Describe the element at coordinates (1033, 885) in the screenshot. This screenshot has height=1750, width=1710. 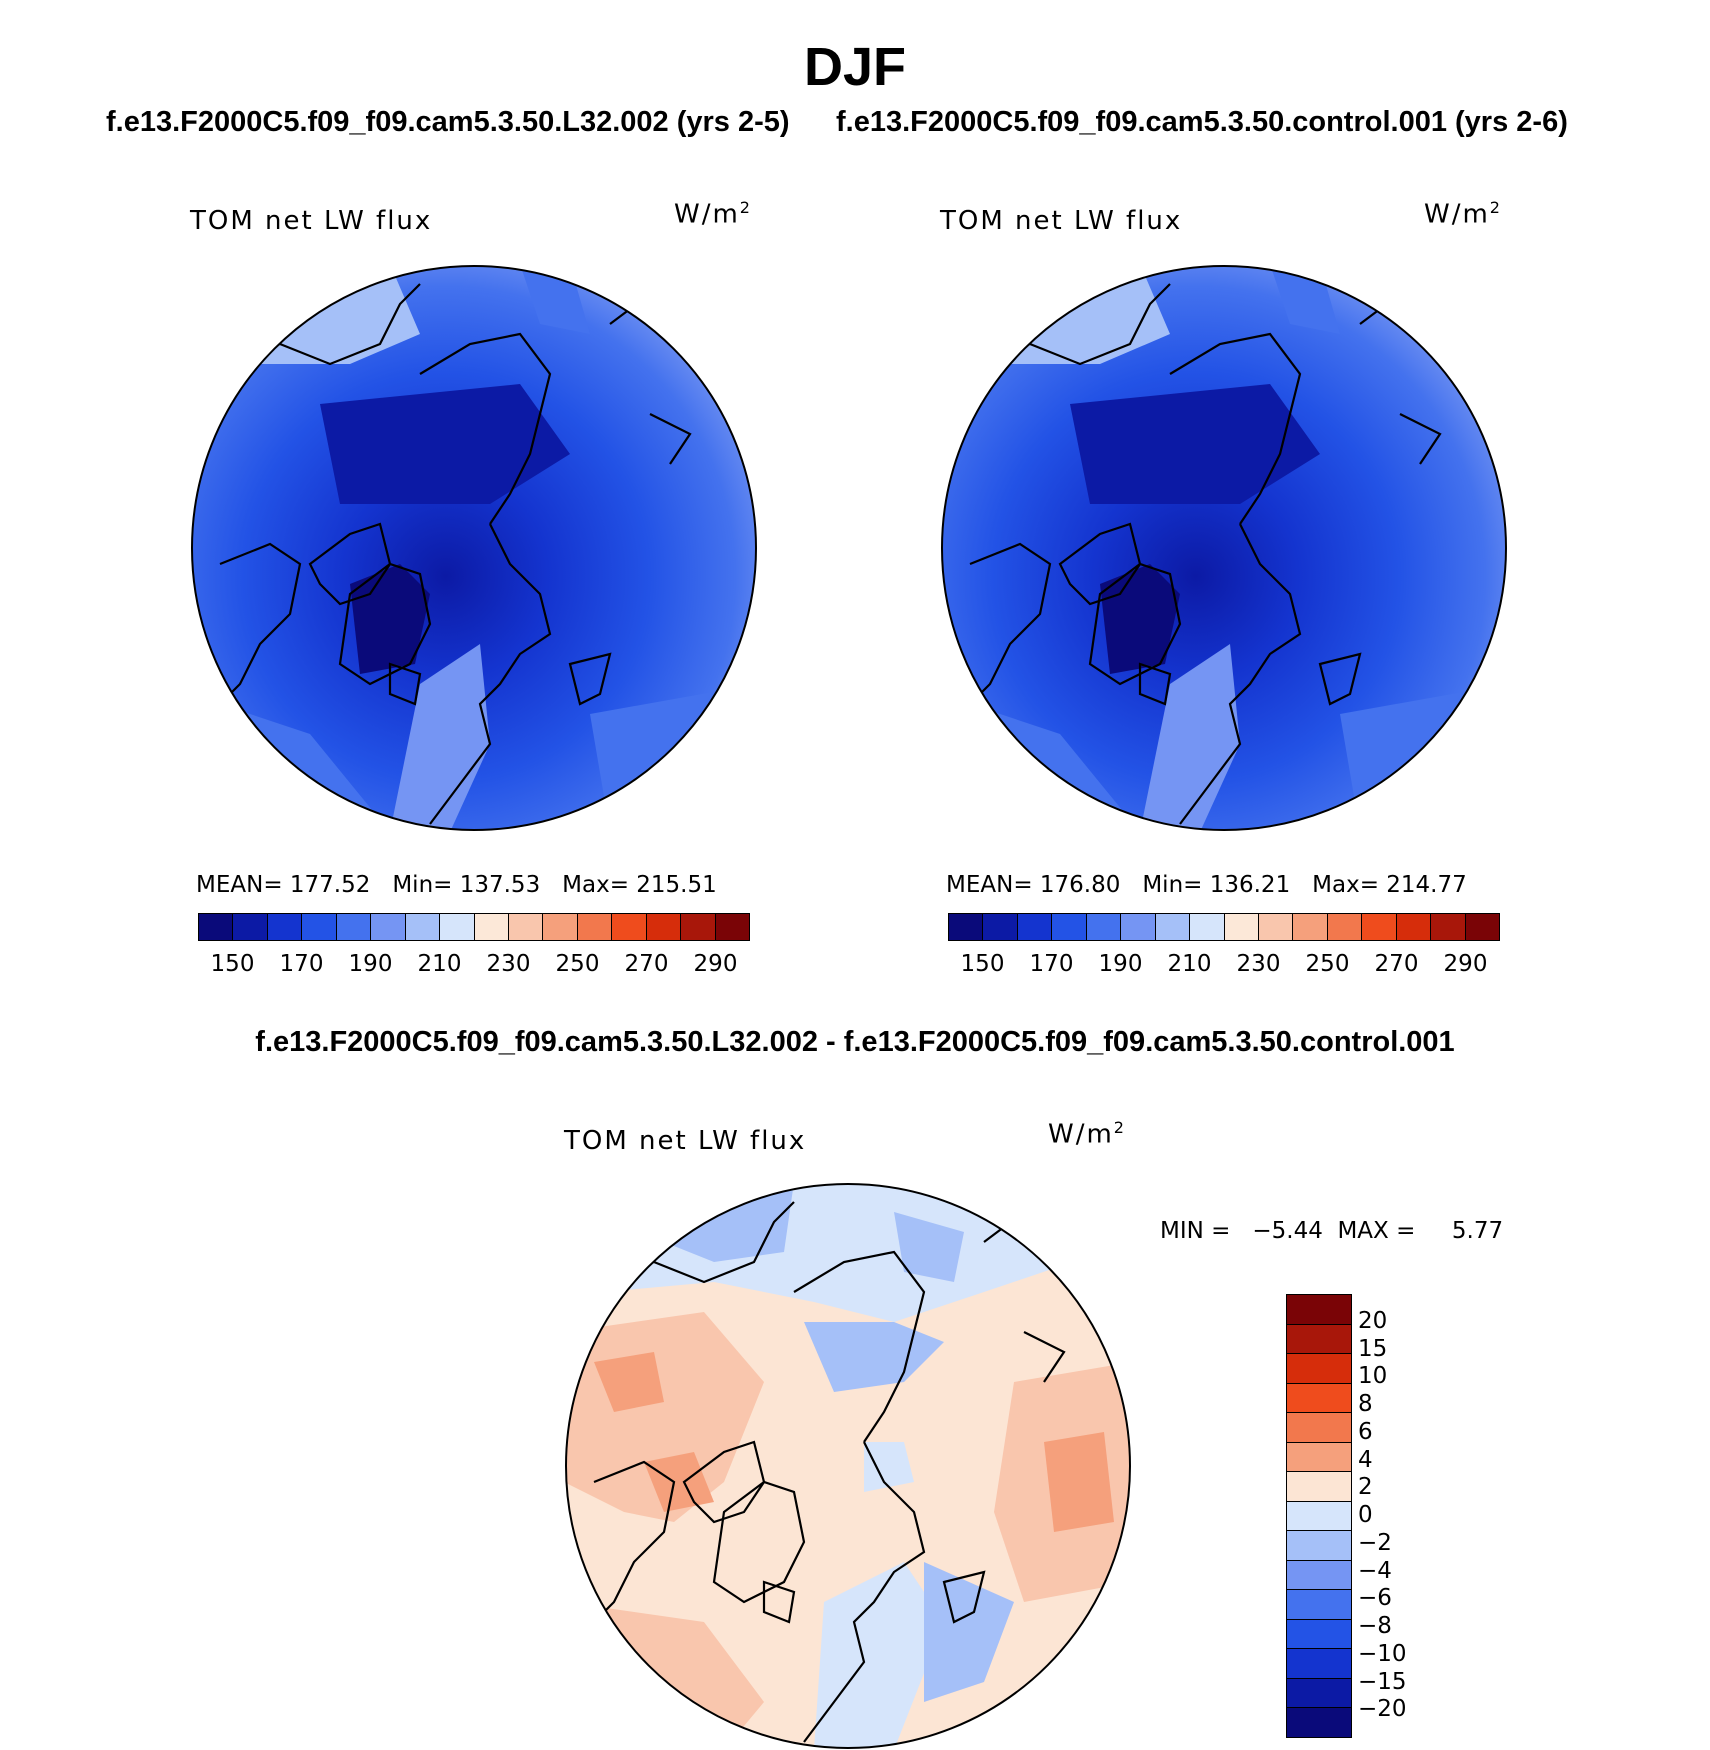
I see `panel-b-mean: MEAN= 176.80` at that location.